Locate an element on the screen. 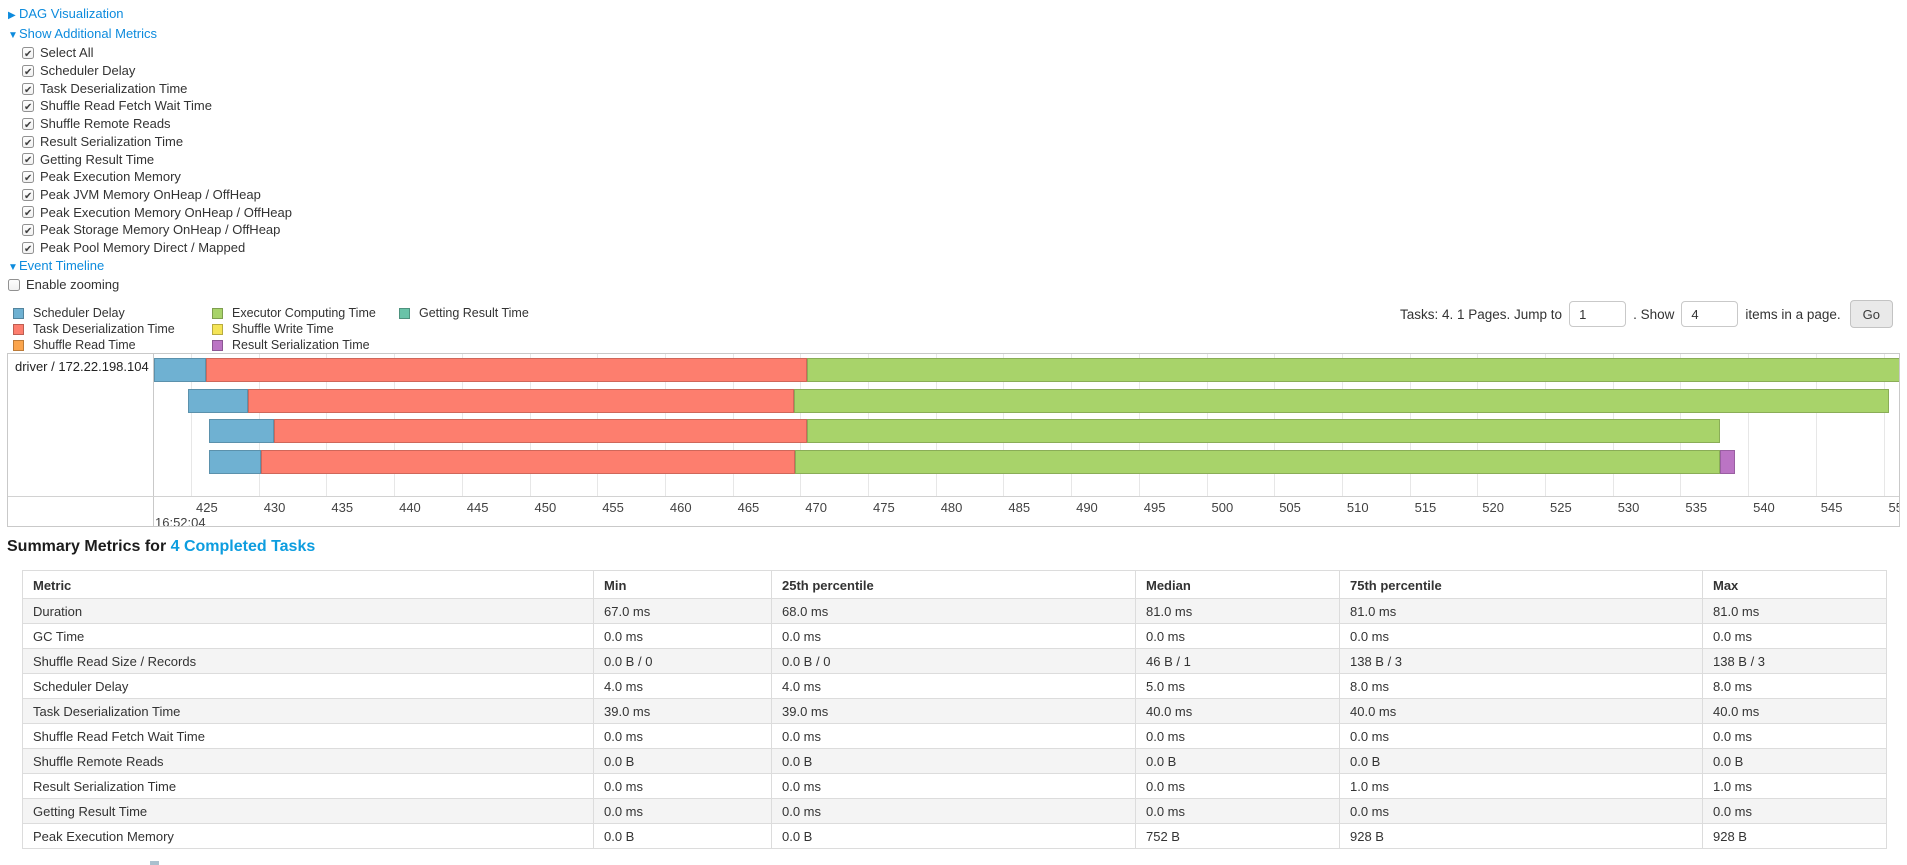  summary-table-row: GC Time 0.0 ms 0.0 ms 0.0 ms 0.0 ms 0.0 ms is located at coordinates (954, 636).